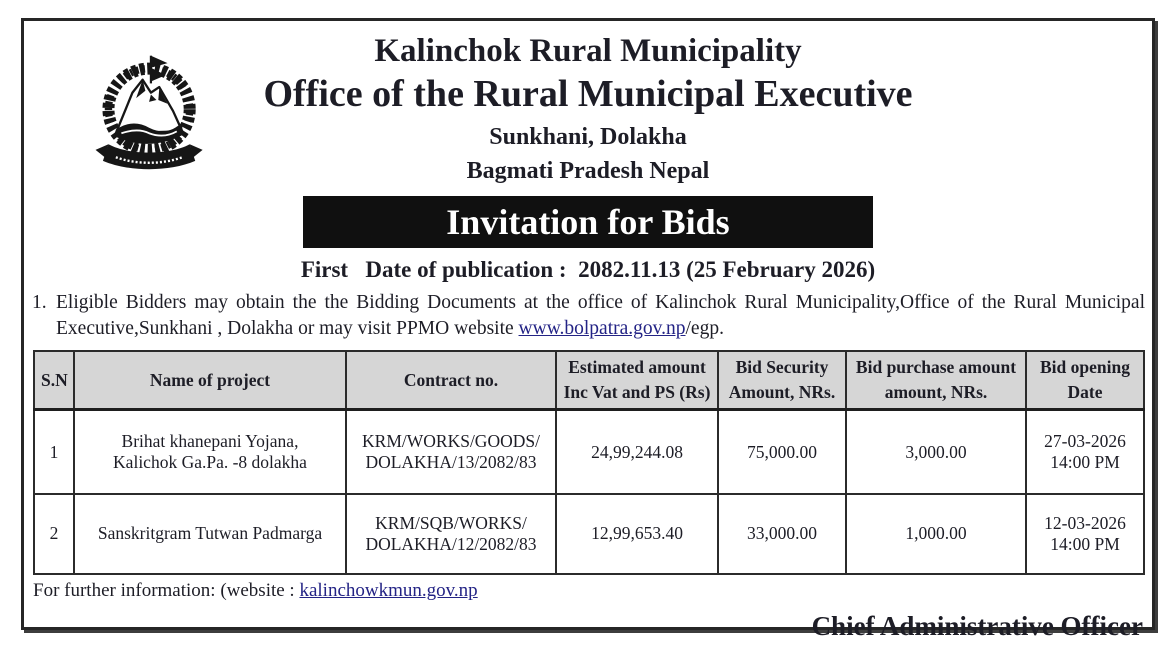 The height and width of the screenshot is (653, 1172). I want to click on header-project-name: Name of project, so click(210, 381).